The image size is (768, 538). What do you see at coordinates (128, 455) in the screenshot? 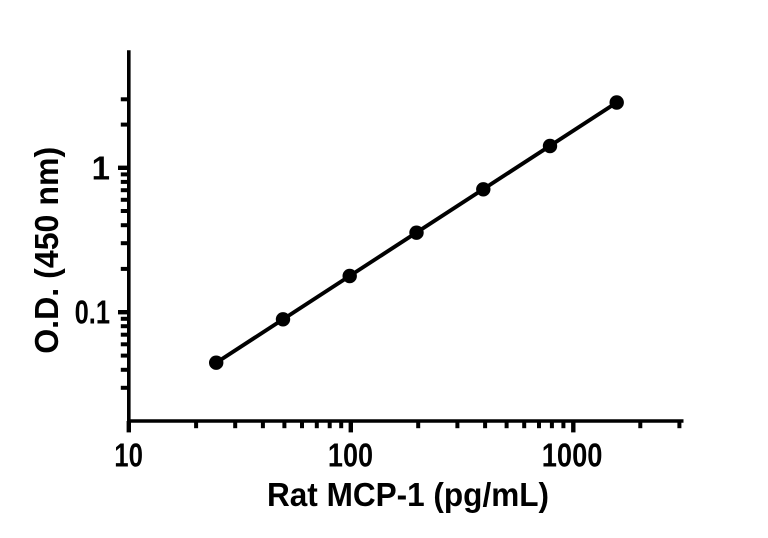
I see `svg-text: 10` at bounding box center [128, 455].